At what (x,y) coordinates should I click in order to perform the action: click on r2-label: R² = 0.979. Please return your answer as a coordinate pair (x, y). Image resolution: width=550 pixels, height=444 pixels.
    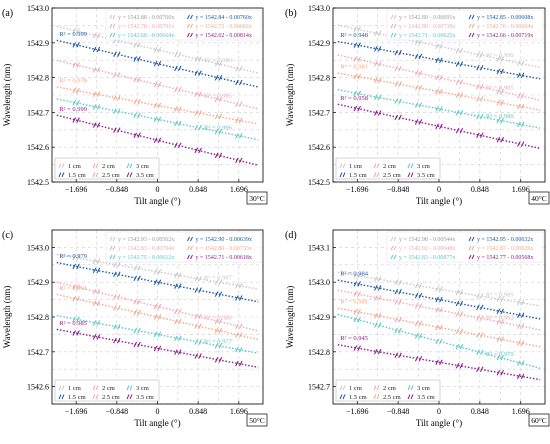
    Looking at the image, I should click on (500, 354).